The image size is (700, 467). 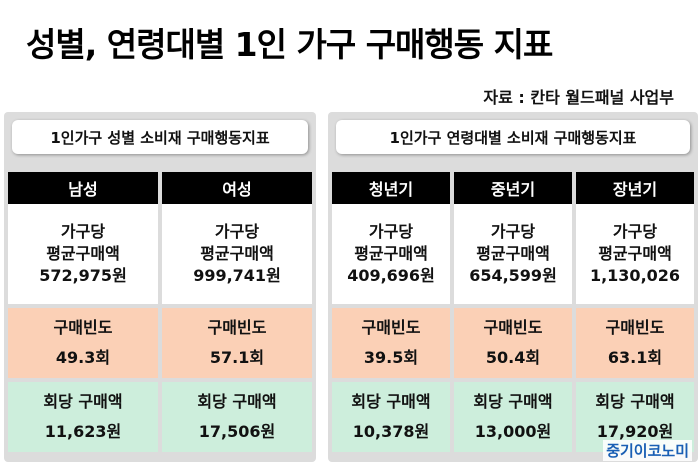 I want to click on frequency-cell: 구매빈도 50.4회, so click(x=513, y=343).